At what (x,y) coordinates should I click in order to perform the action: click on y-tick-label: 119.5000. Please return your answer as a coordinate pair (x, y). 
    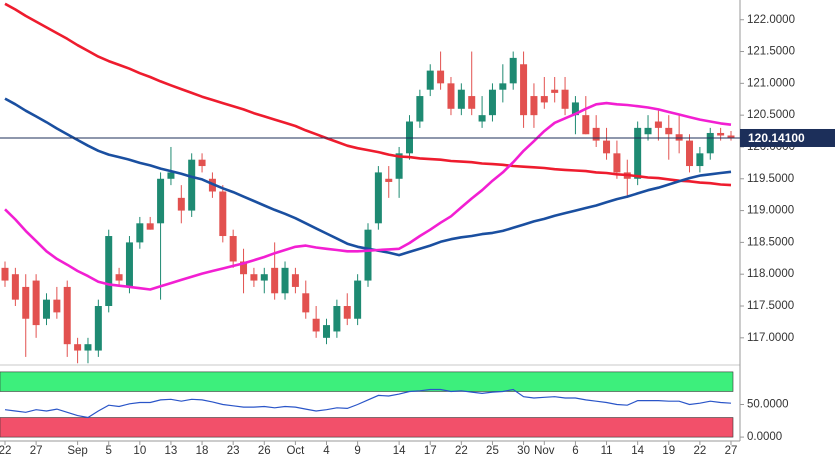
    Looking at the image, I should click on (770, 179).